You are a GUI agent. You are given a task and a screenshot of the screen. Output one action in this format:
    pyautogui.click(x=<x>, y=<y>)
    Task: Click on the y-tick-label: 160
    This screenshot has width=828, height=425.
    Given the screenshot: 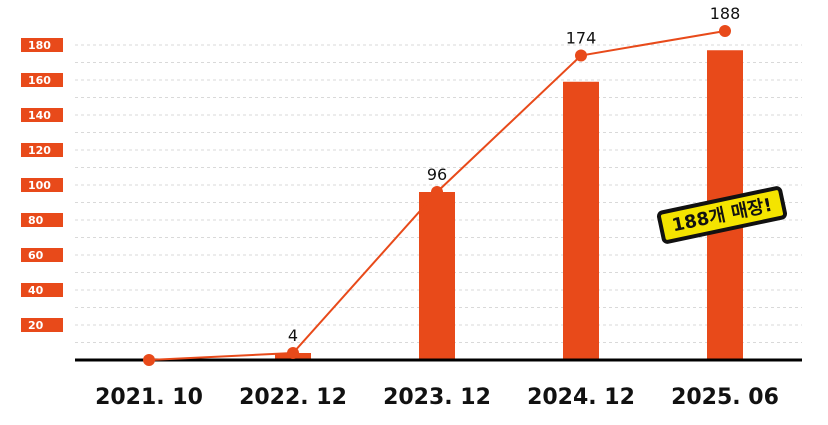 What is the action you would take?
    pyautogui.click(x=39, y=80)
    